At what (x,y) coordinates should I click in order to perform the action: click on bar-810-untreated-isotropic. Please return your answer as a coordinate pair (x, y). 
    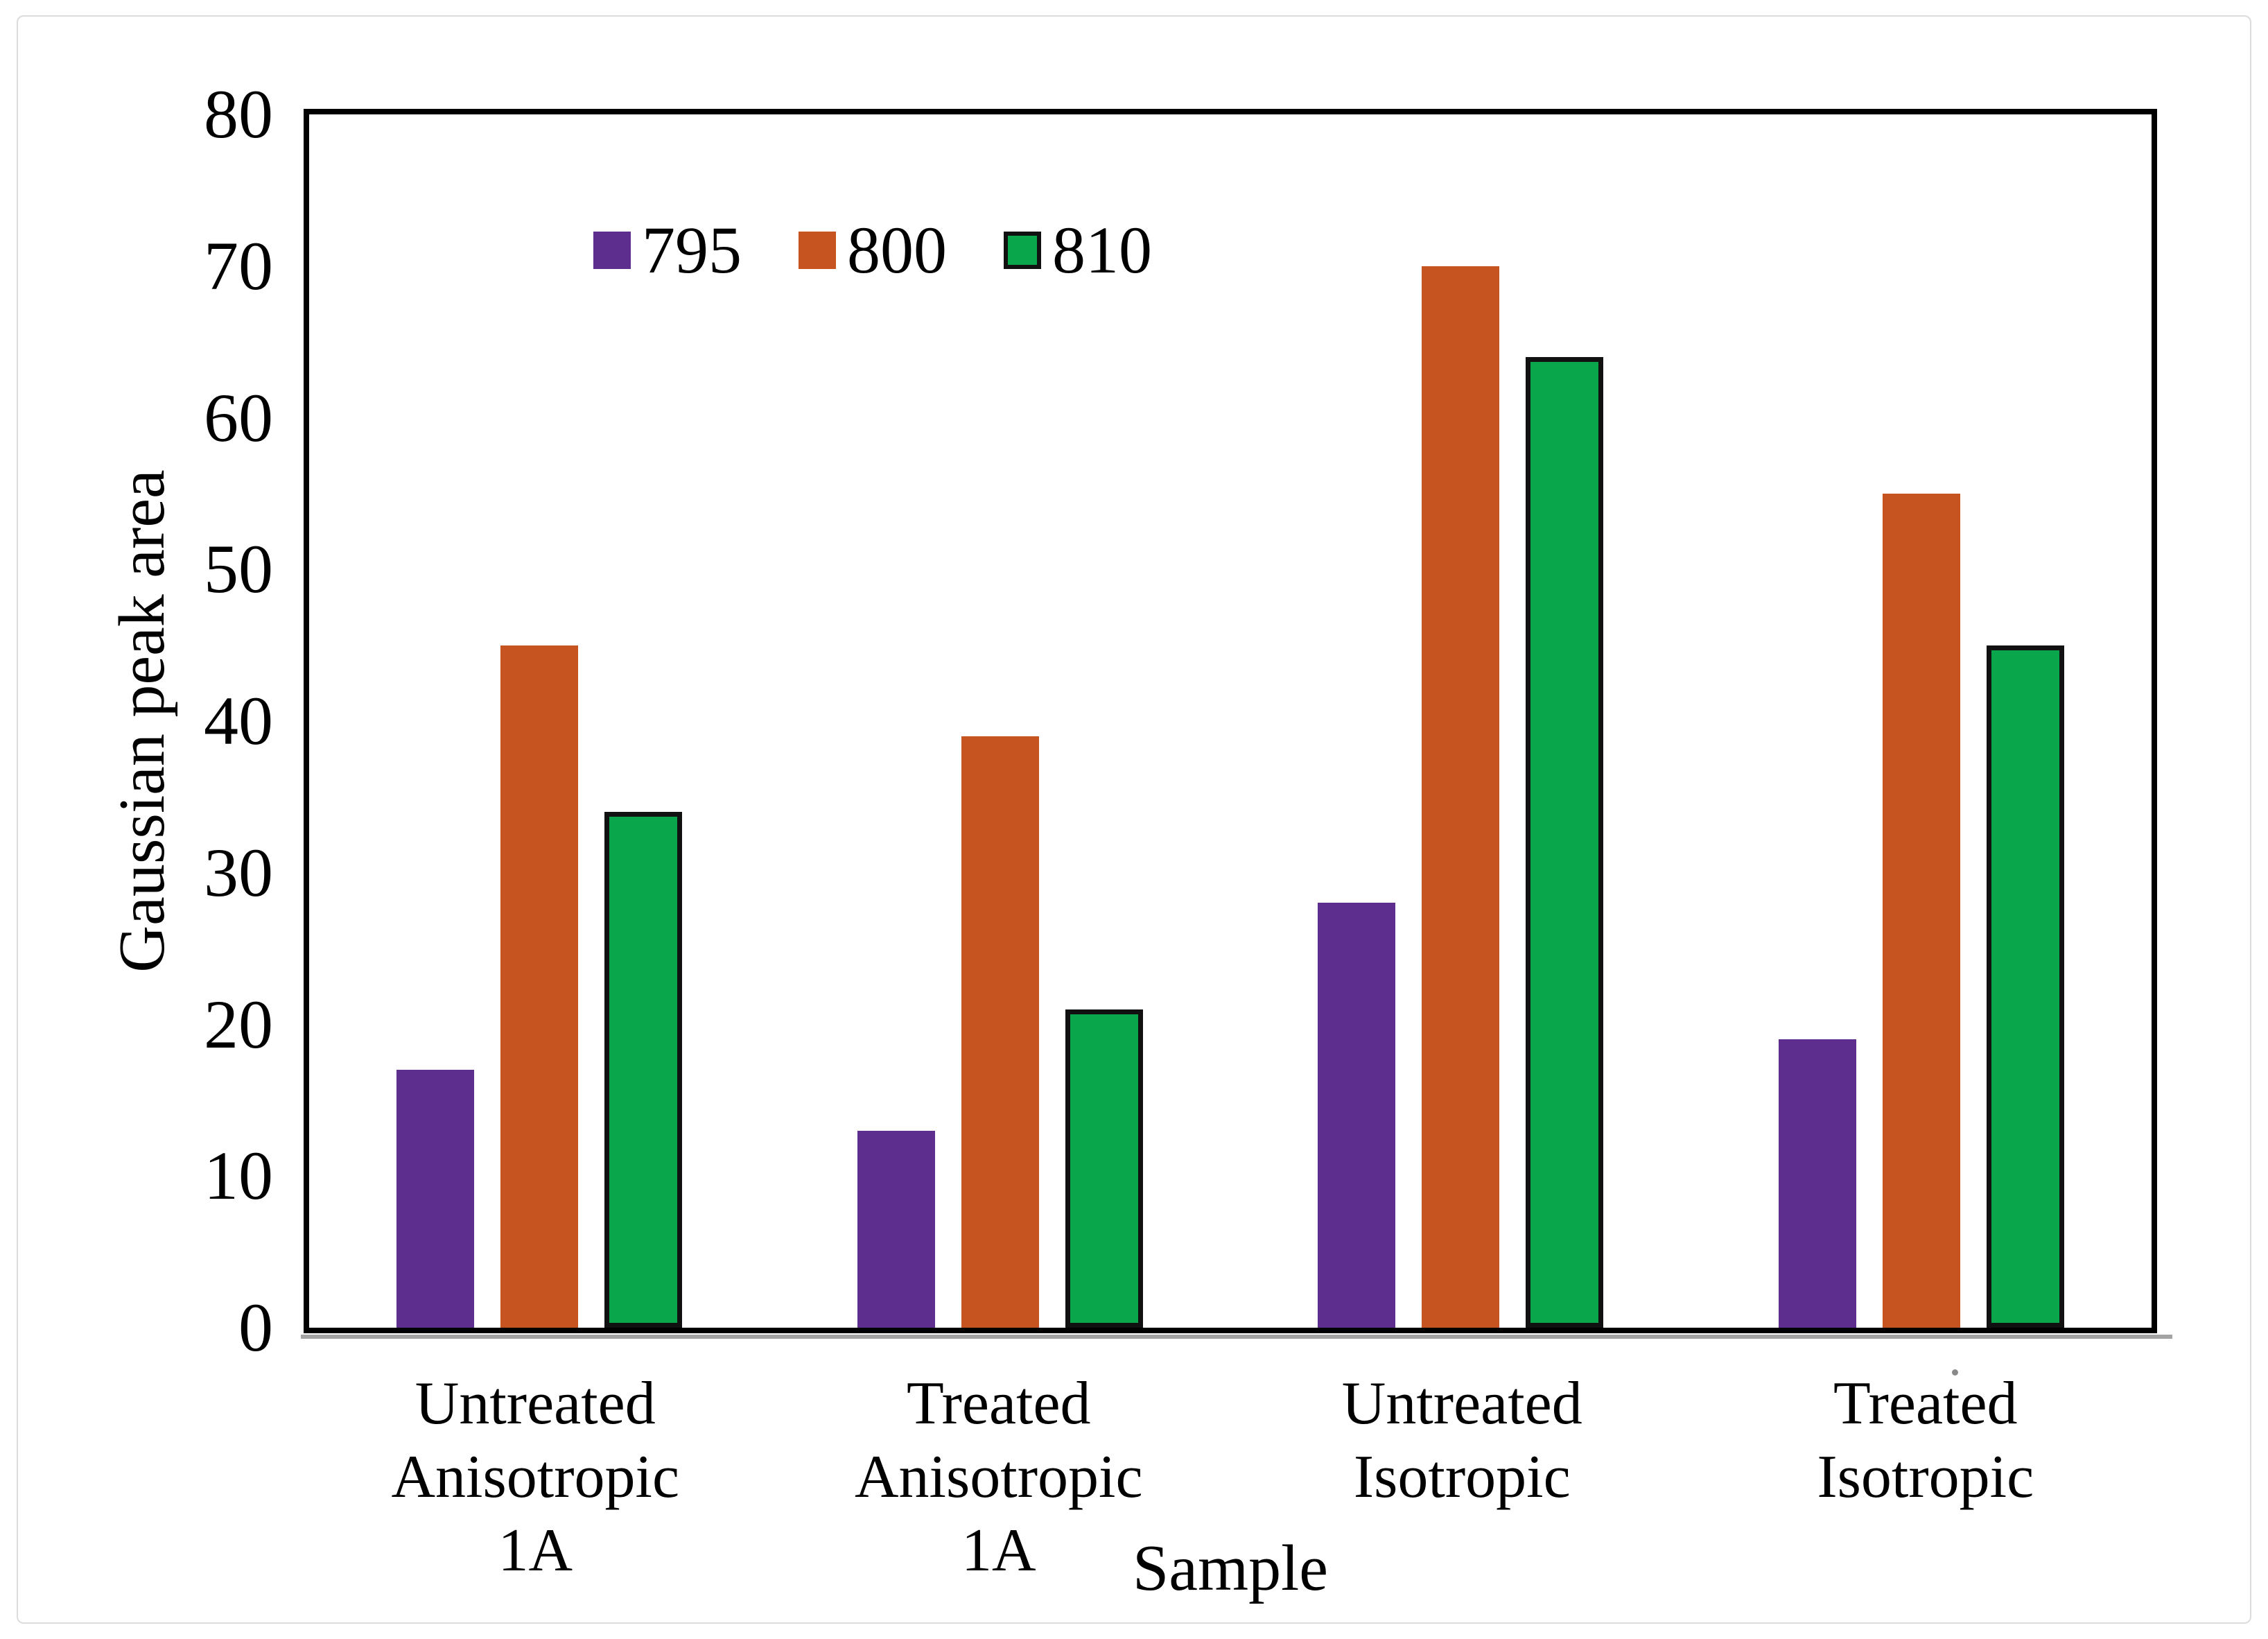
    Looking at the image, I should click on (1564, 842).